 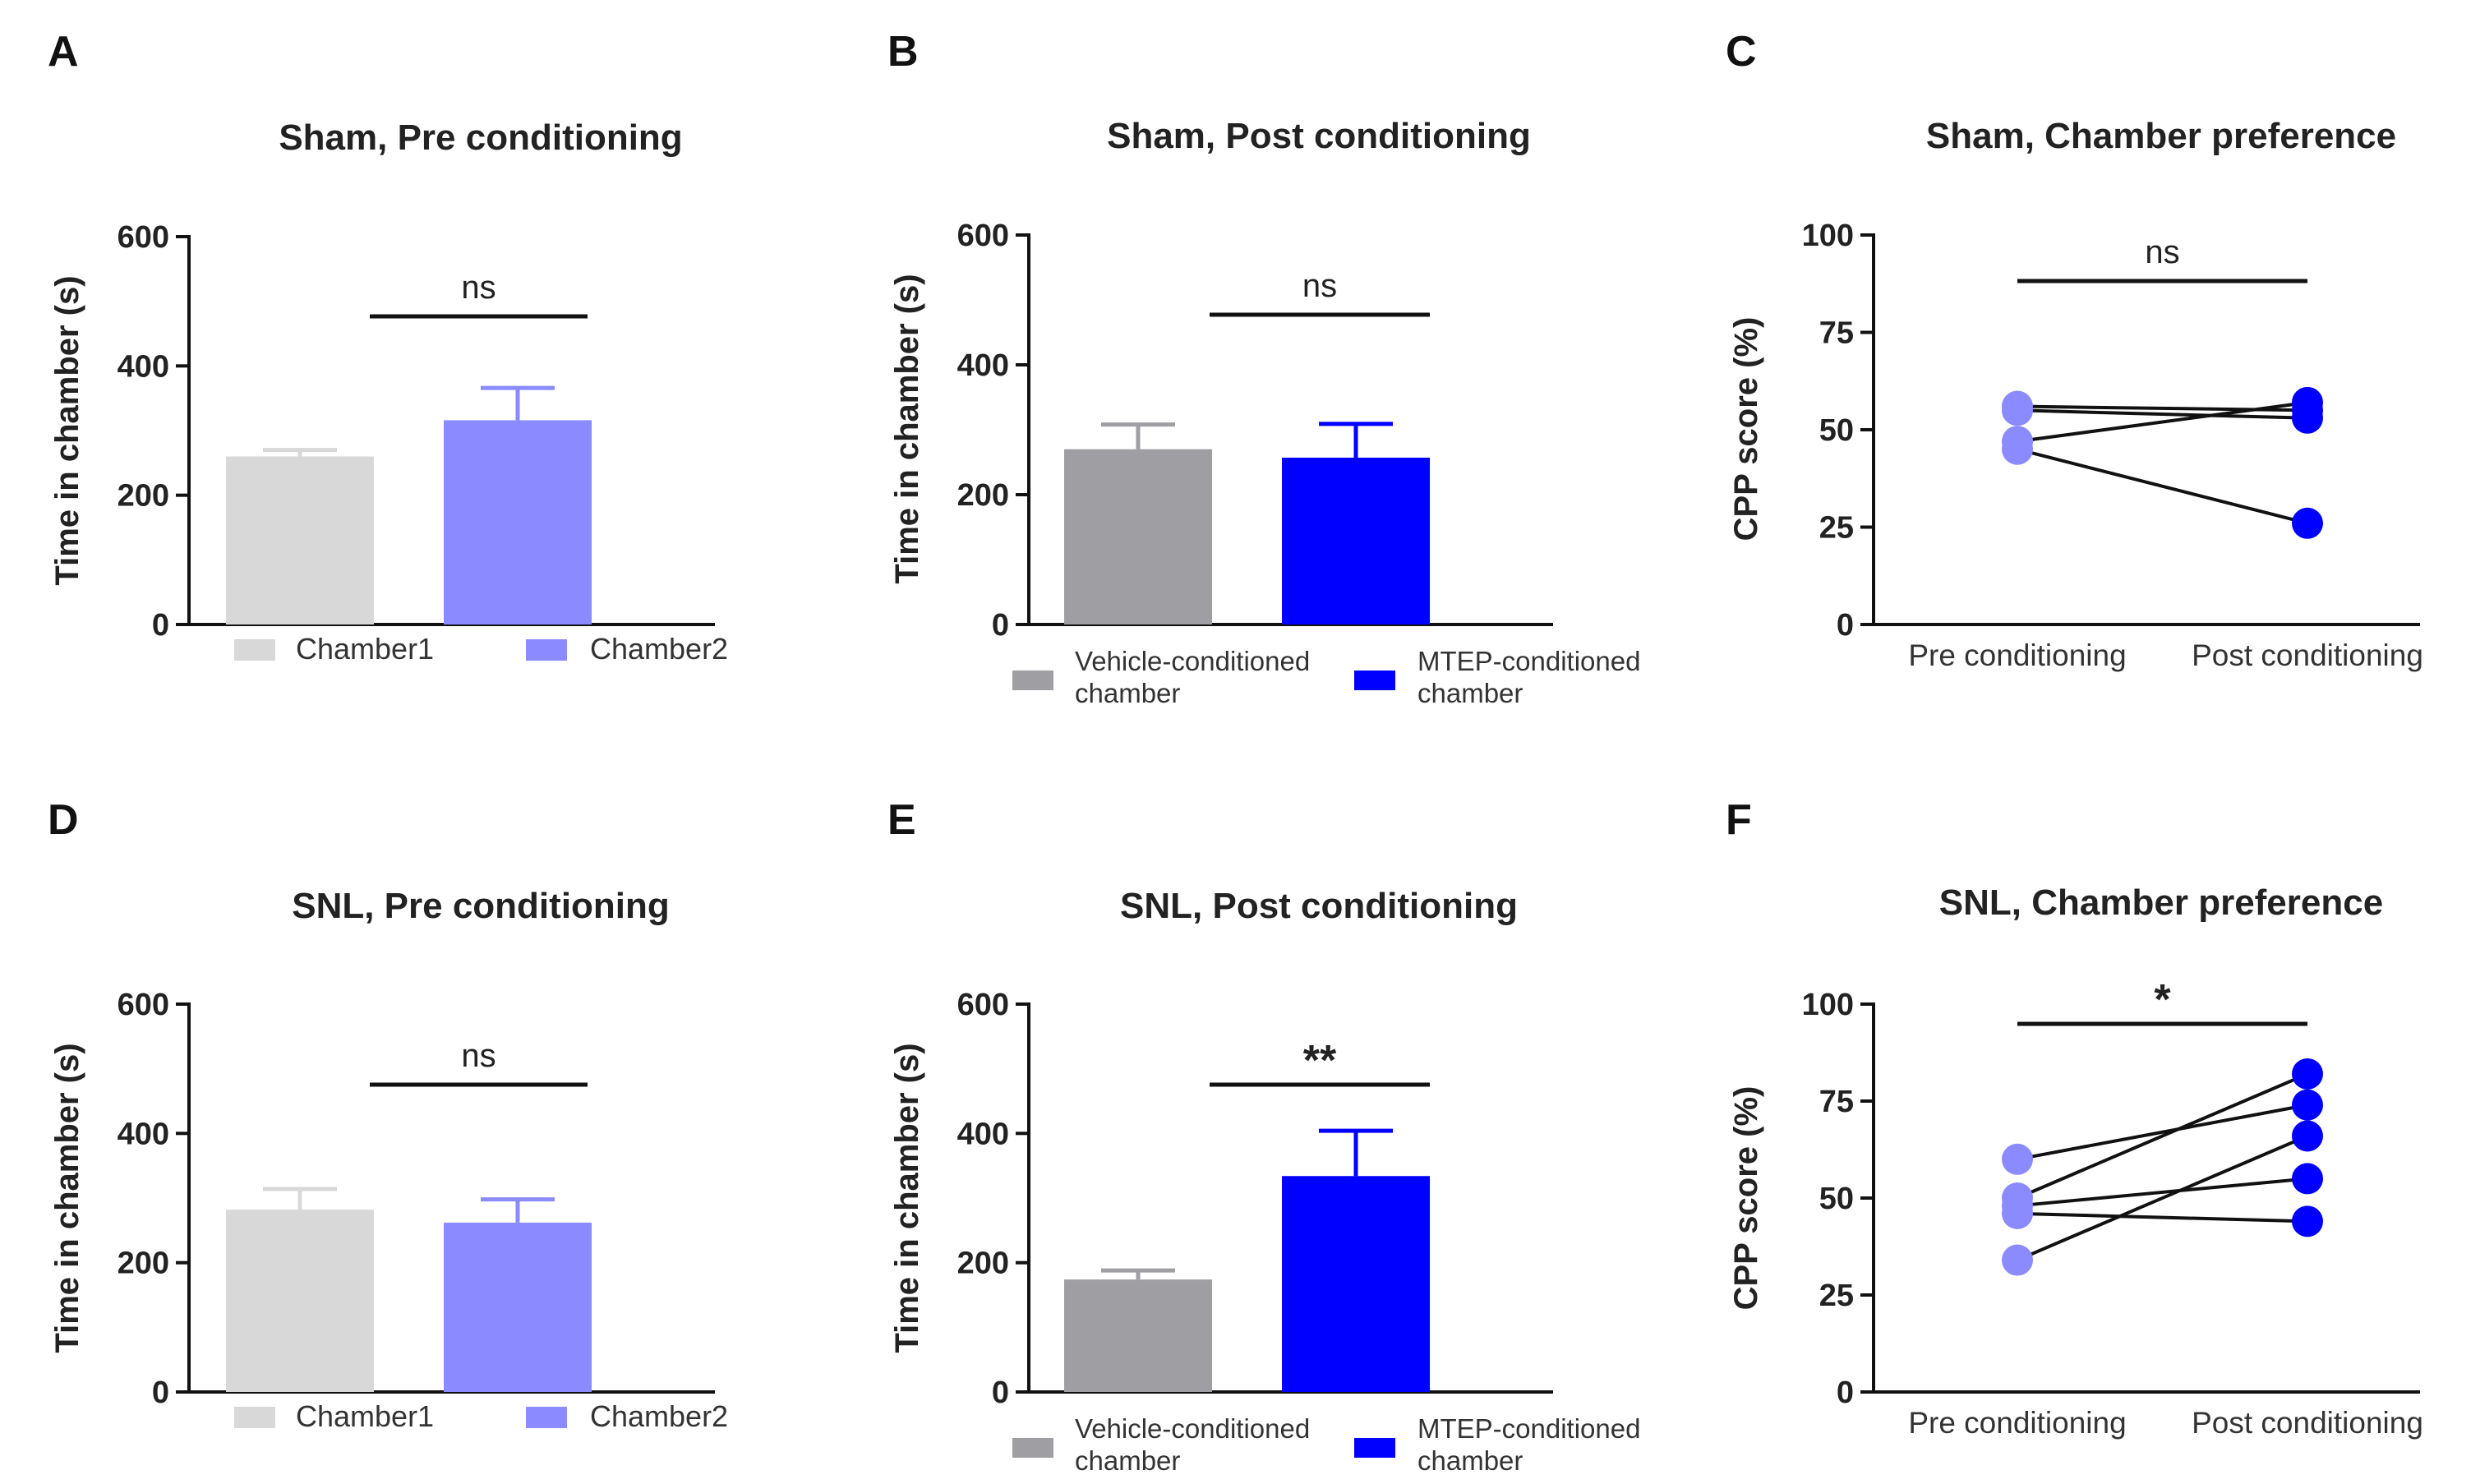 I want to click on panel-letter-f: F, so click(x=1739, y=820).